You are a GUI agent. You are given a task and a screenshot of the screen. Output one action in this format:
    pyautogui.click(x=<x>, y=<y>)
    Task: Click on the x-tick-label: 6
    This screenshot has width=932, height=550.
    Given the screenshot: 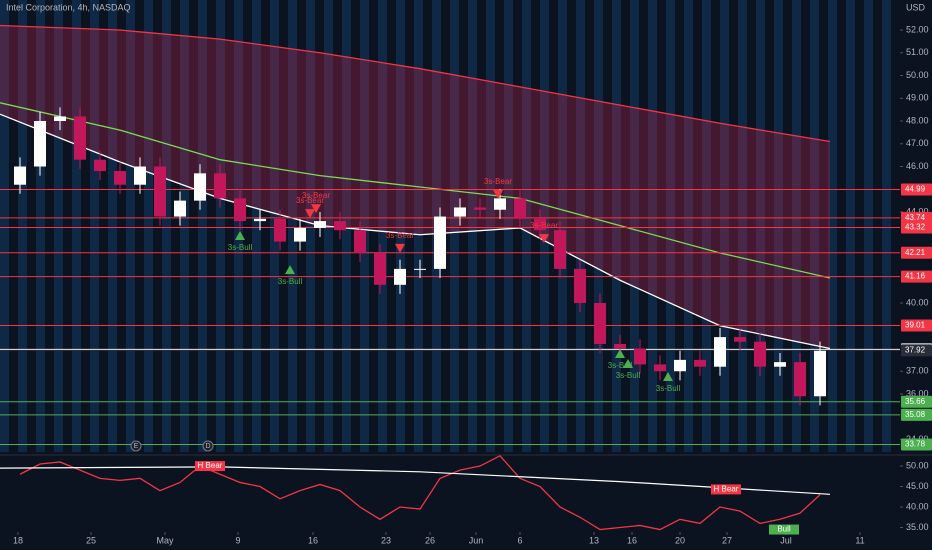 What is the action you would take?
    pyautogui.click(x=519, y=540)
    